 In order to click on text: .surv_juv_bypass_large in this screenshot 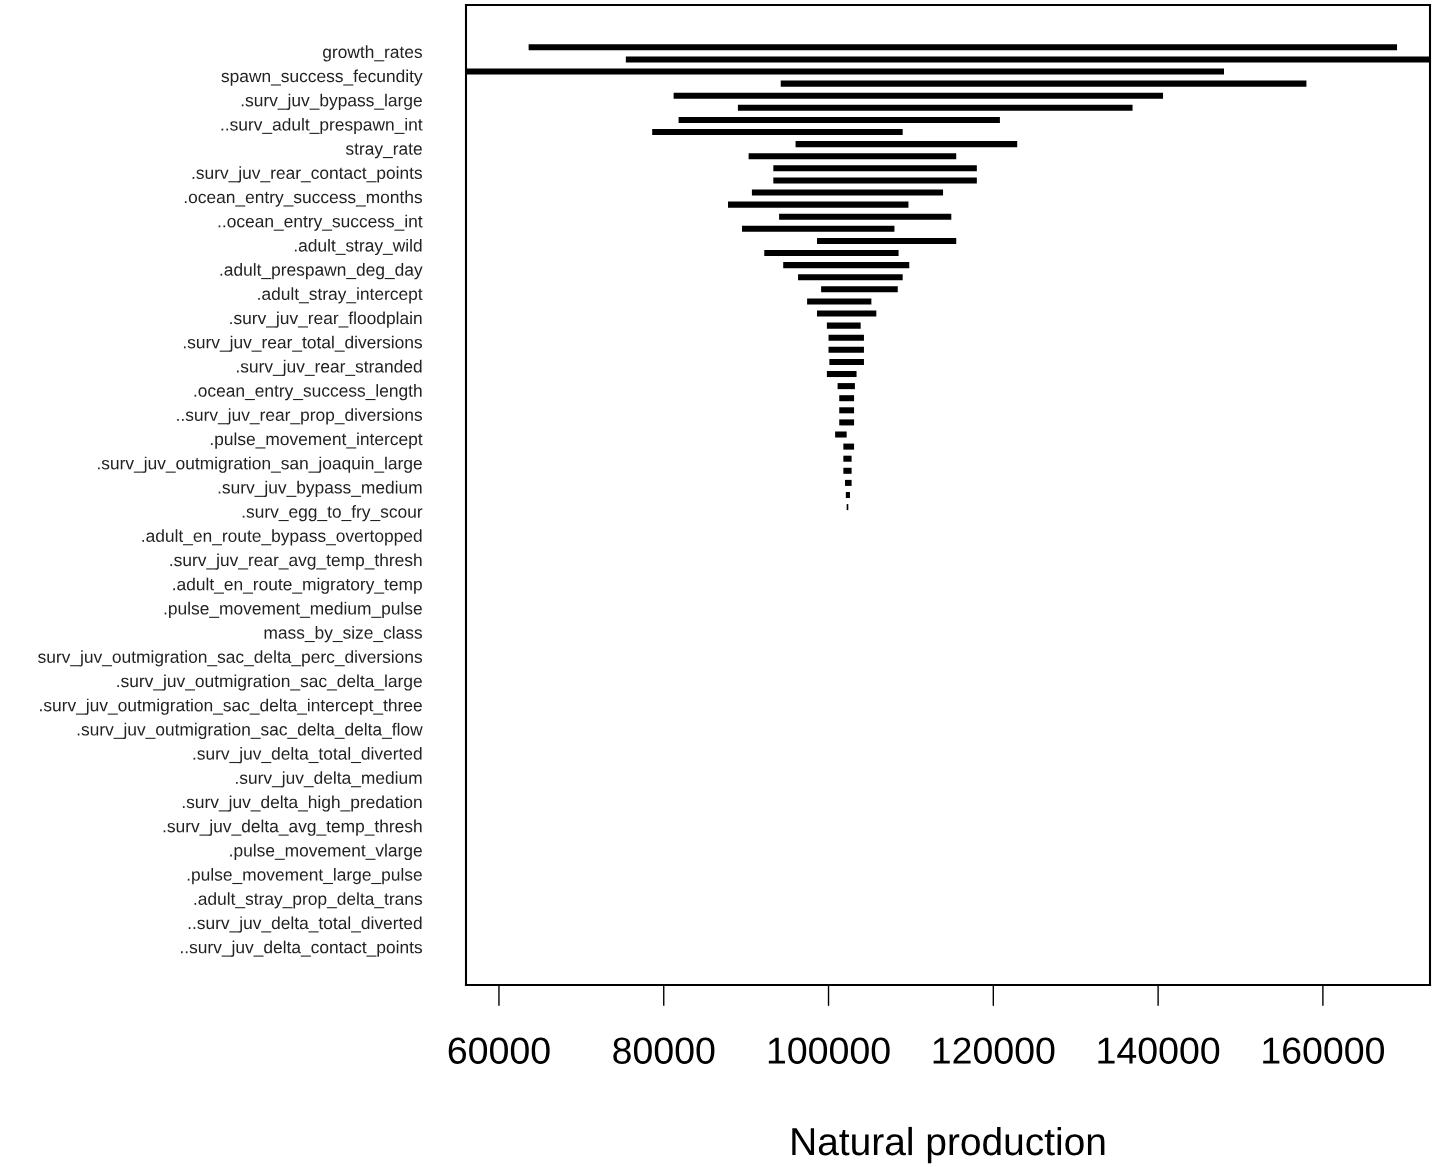, I will do `click(331, 101)`.